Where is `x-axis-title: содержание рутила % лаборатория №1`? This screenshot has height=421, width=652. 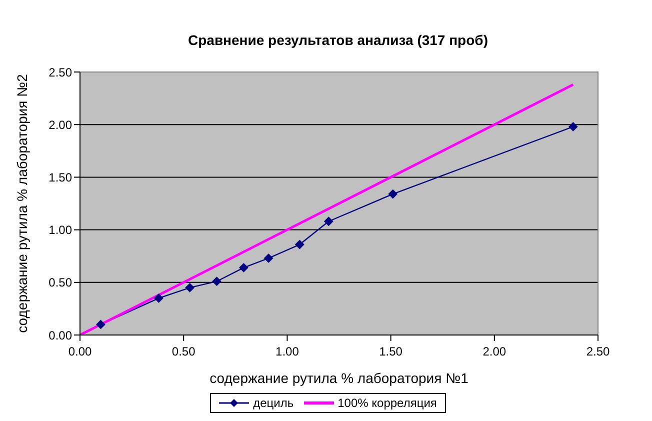
x-axis-title: содержание рутила % лаборатория №1 is located at coordinates (339, 378).